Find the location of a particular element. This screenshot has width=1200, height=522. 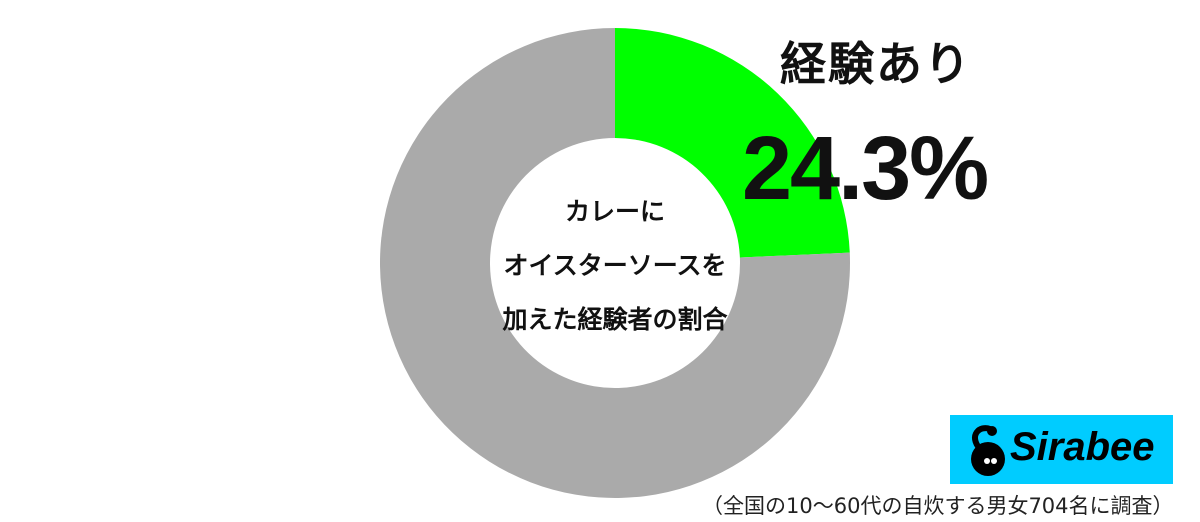

center-label-line-3: 加えた経験者の割合 is located at coordinates (615, 319).